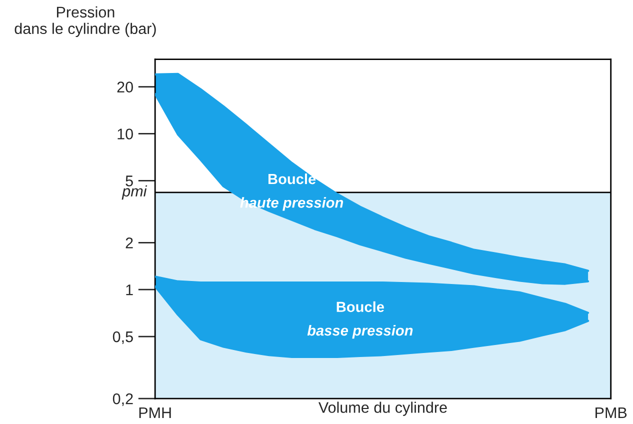 Image resolution: width=633 pixels, height=424 pixels. Describe the element at coordinates (129, 290) in the screenshot. I see `y-tick-label: 1` at that location.